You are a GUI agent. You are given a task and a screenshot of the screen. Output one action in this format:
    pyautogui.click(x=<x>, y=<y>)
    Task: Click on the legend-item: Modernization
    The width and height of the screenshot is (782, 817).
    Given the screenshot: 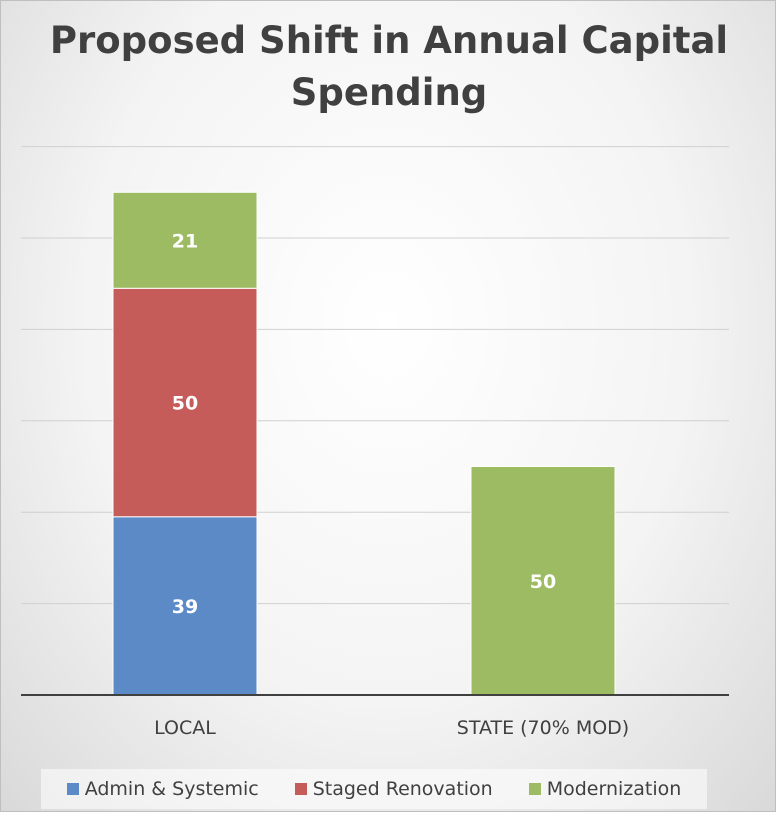 What is the action you would take?
    pyautogui.click(x=605, y=789)
    